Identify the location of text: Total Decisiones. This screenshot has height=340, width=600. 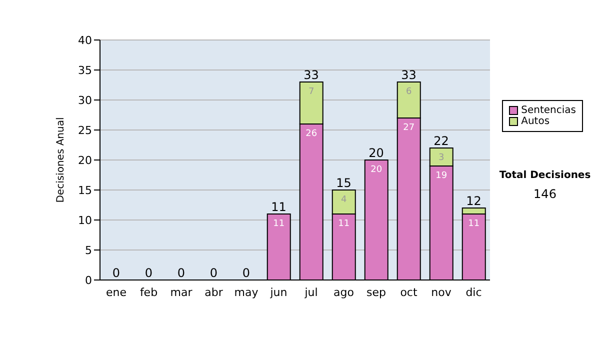
(545, 175).